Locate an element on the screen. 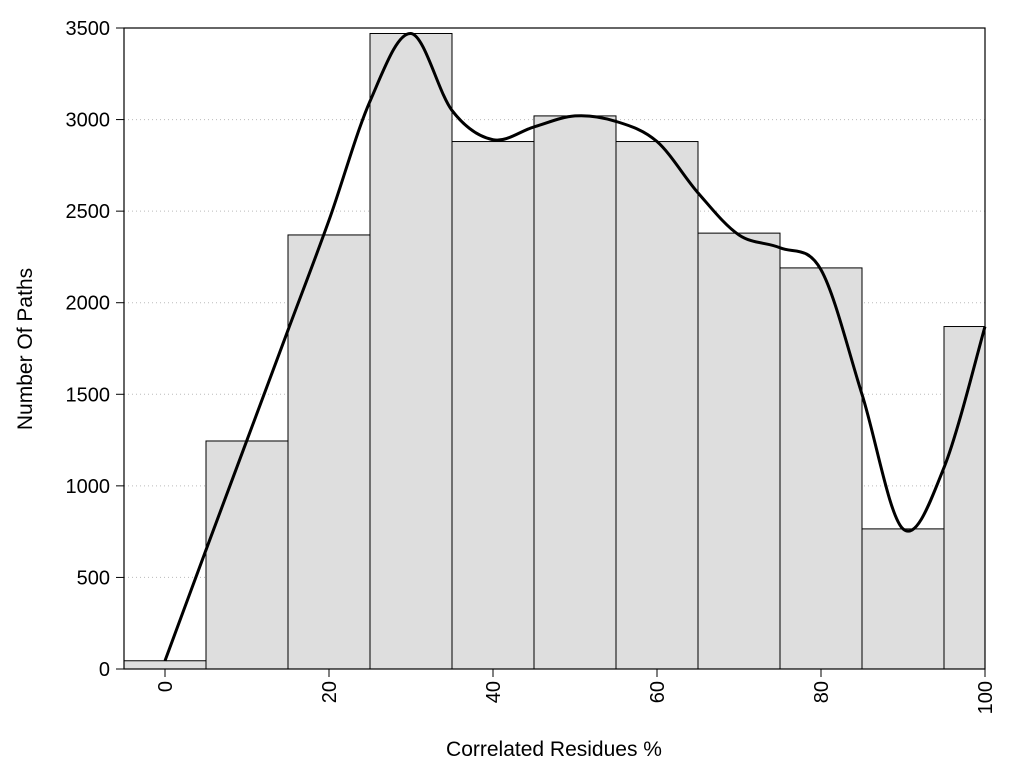 This screenshot has width=1024, height=768. x-axis-title: Correlated Residues % is located at coordinates (554, 749).